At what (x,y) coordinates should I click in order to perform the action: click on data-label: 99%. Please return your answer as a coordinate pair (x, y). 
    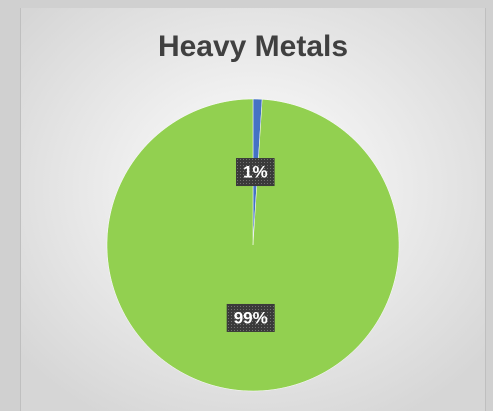
    Looking at the image, I should click on (250, 317).